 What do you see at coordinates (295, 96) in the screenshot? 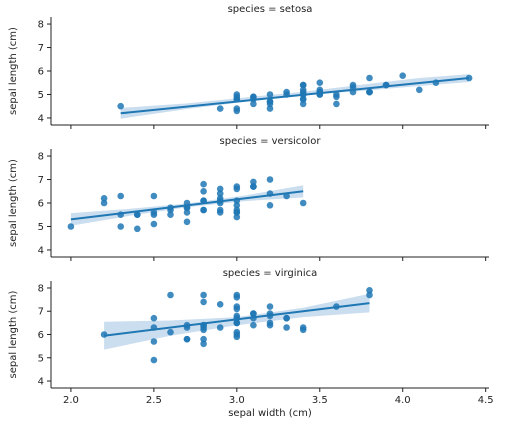
I see `confidence-band` at bounding box center [295, 96].